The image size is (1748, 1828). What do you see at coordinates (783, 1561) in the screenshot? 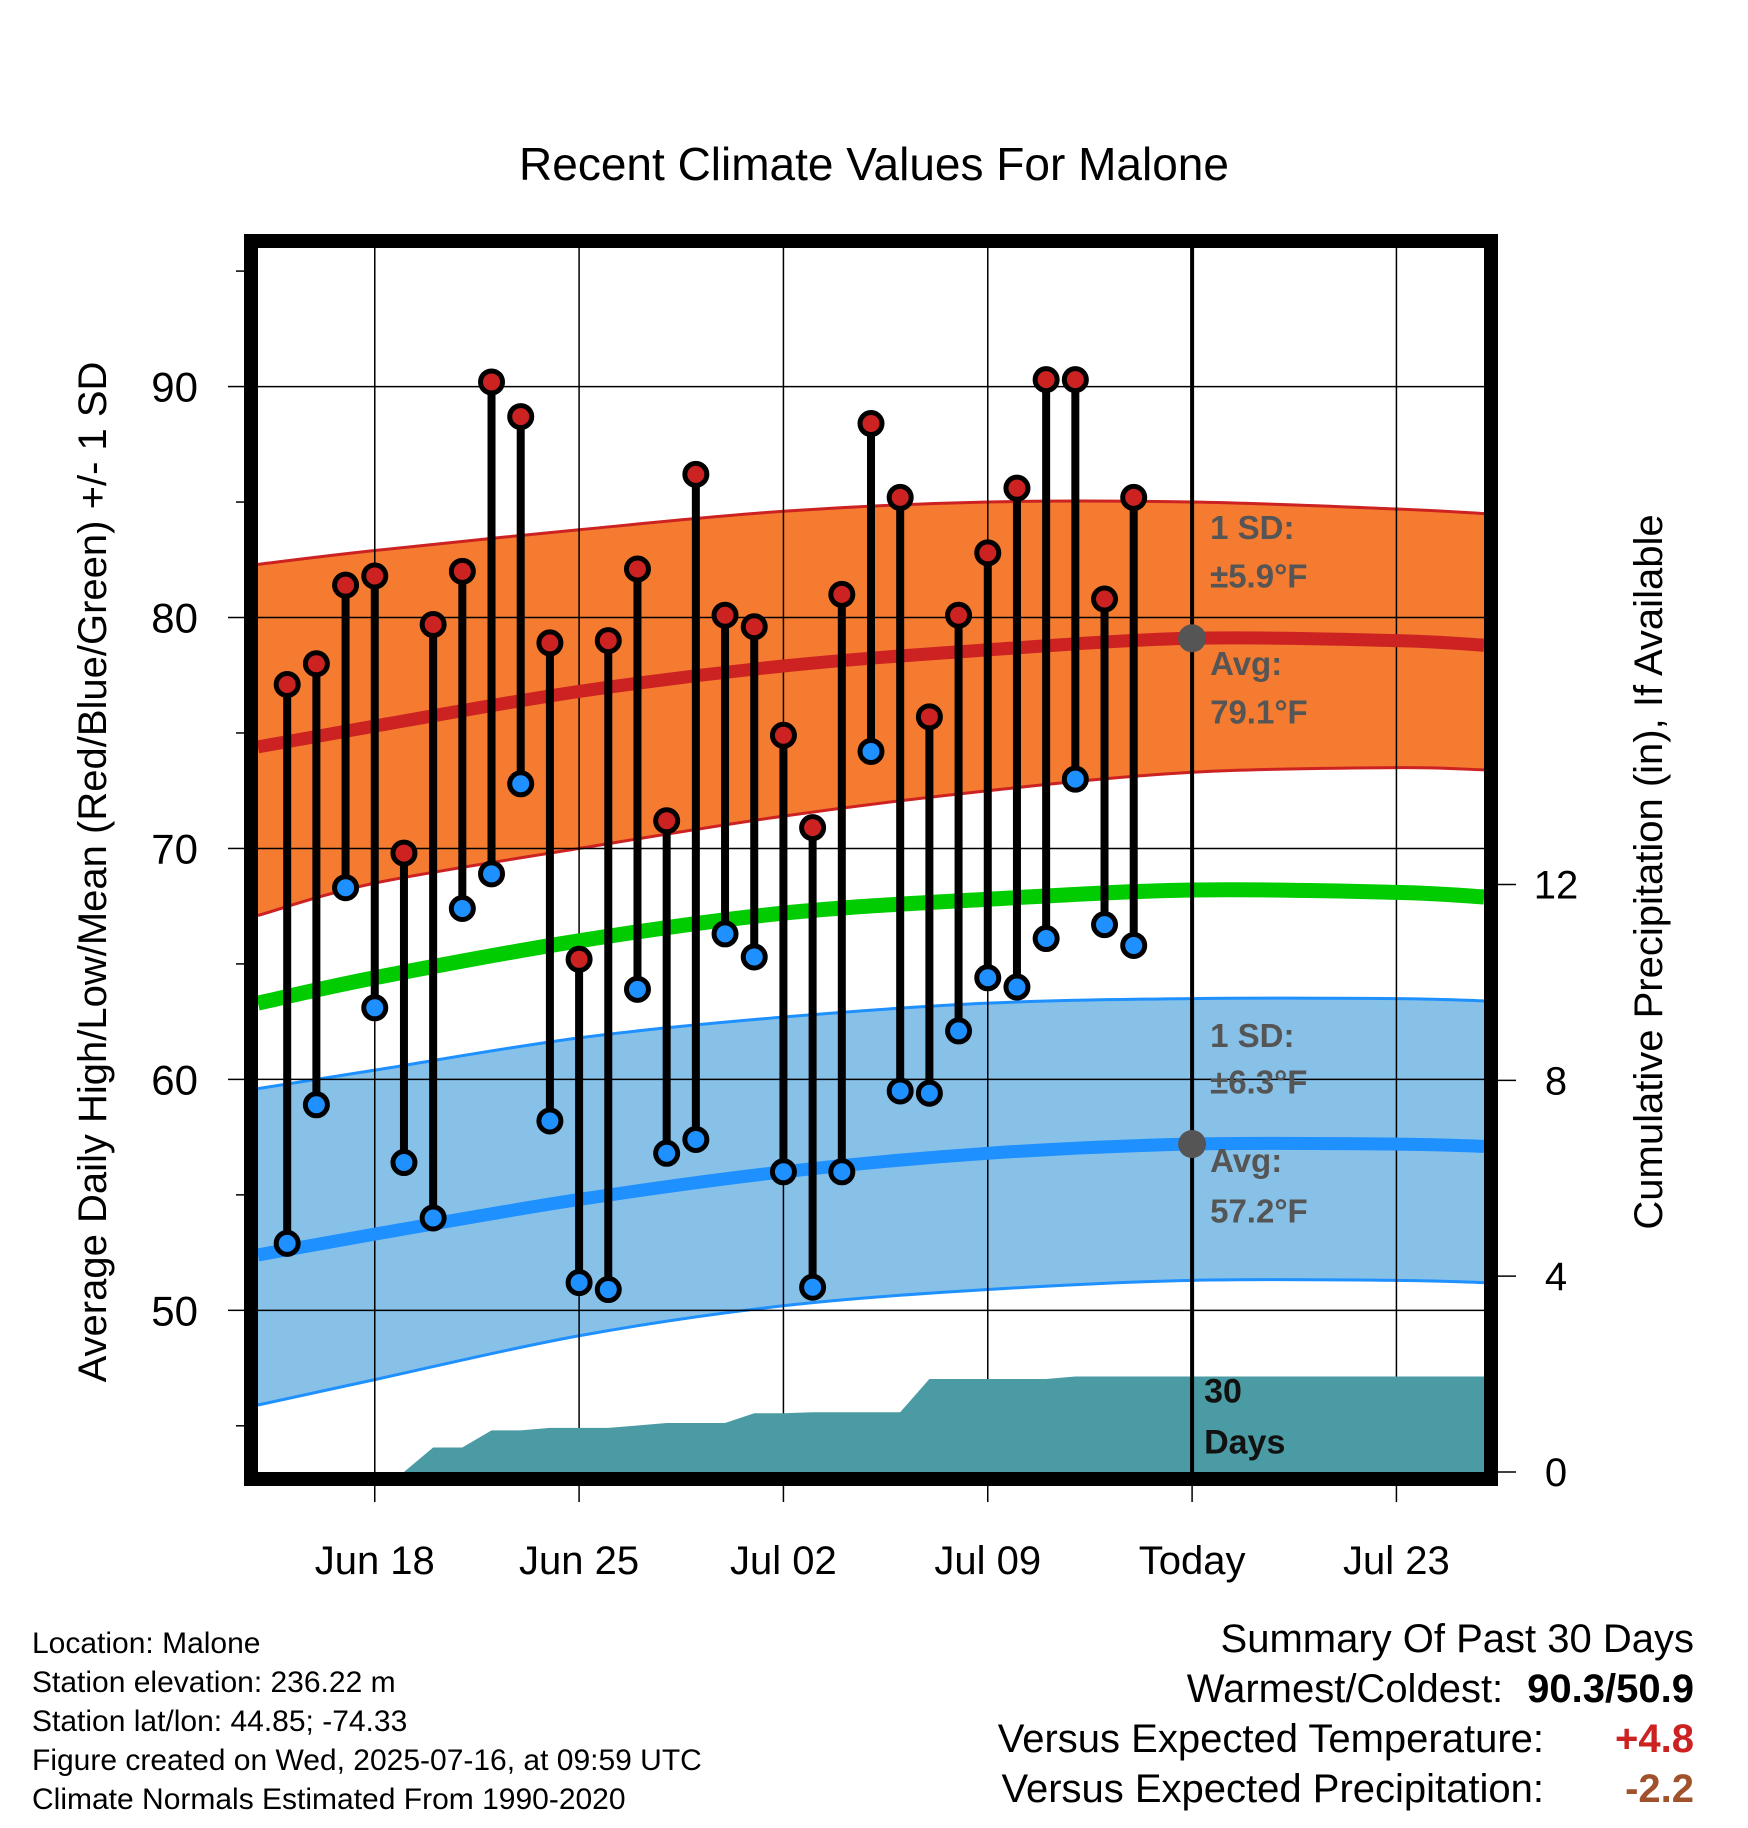
I see `x-tick-label: Jul 02` at bounding box center [783, 1561].